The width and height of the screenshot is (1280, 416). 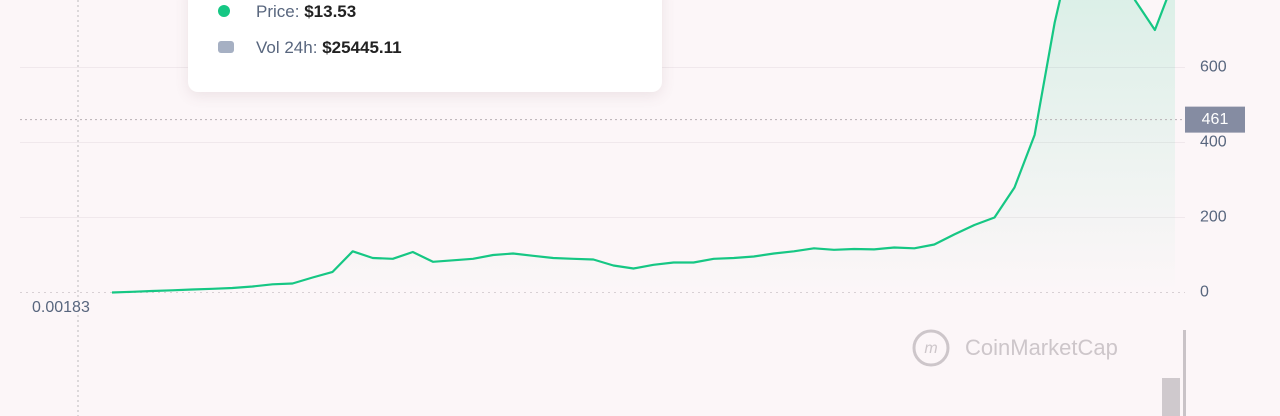 I want to click on y-tick-label: 400, so click(x=1213, y=142).